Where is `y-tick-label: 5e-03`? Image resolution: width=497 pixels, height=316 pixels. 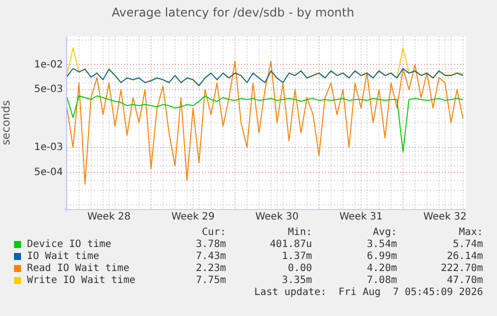 y-tick-label: 5e-03 is located at coordinates (48, 90).